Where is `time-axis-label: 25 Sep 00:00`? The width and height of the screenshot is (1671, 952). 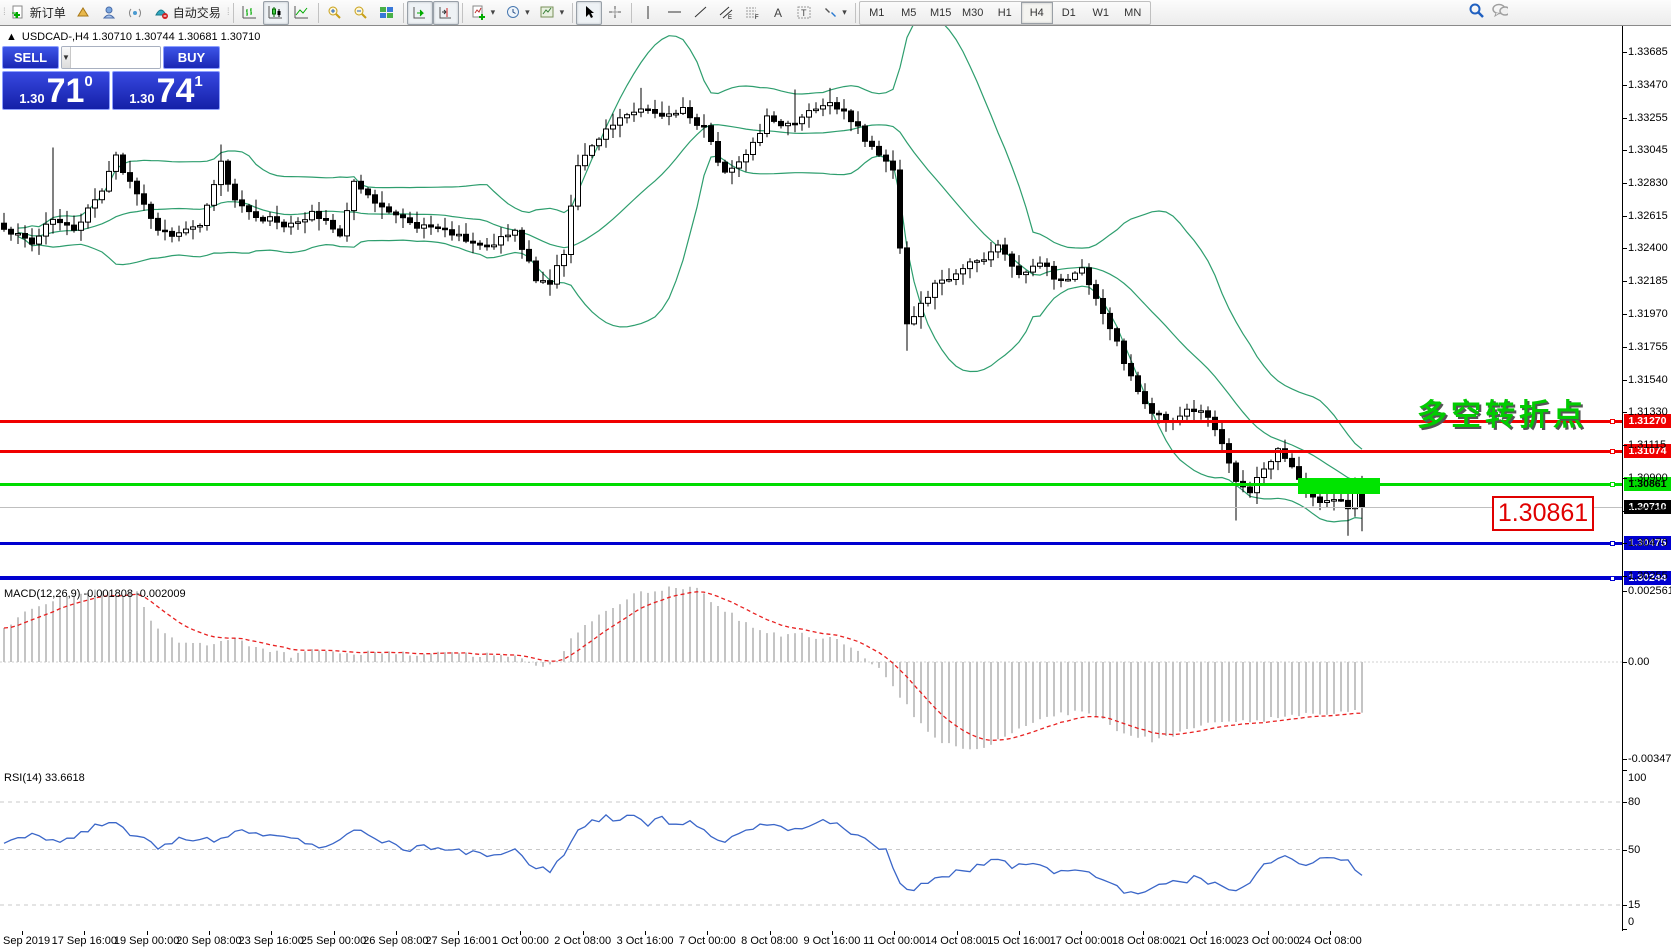 time-axis-label: 25 Sep 00:00 is located at coordinates (333, 941).